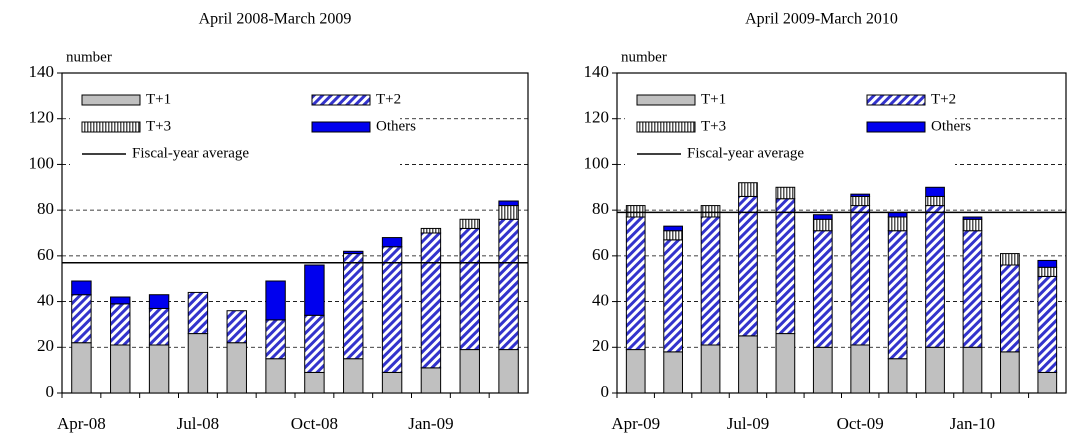 This screenshot has width=1075, height=440. I want to click on chart-title: April 2008-March 2009, so click(275, 19).